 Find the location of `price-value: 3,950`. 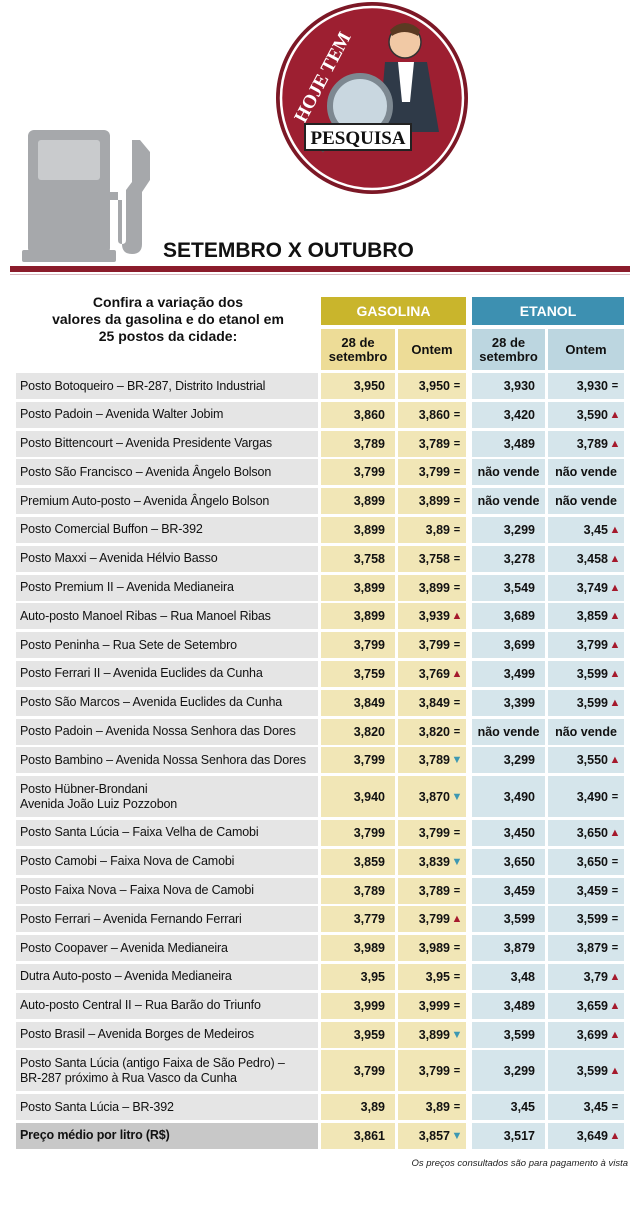

price-value: 3,950 is located at coordinates (434, 386).